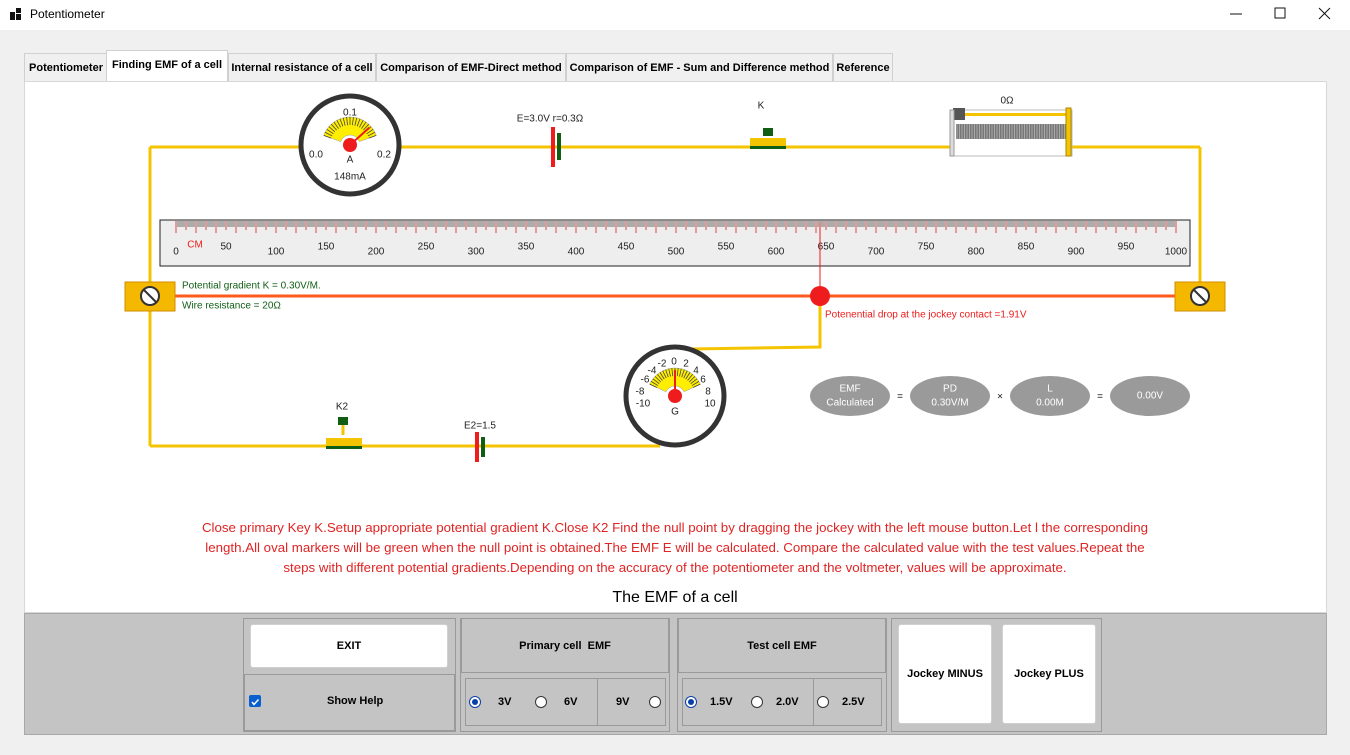  What do you see at coordinates (945, 674) in the screenshot?
I see `jockey-minus-button: Jockey MINUS` at bounding box center [945, 674].